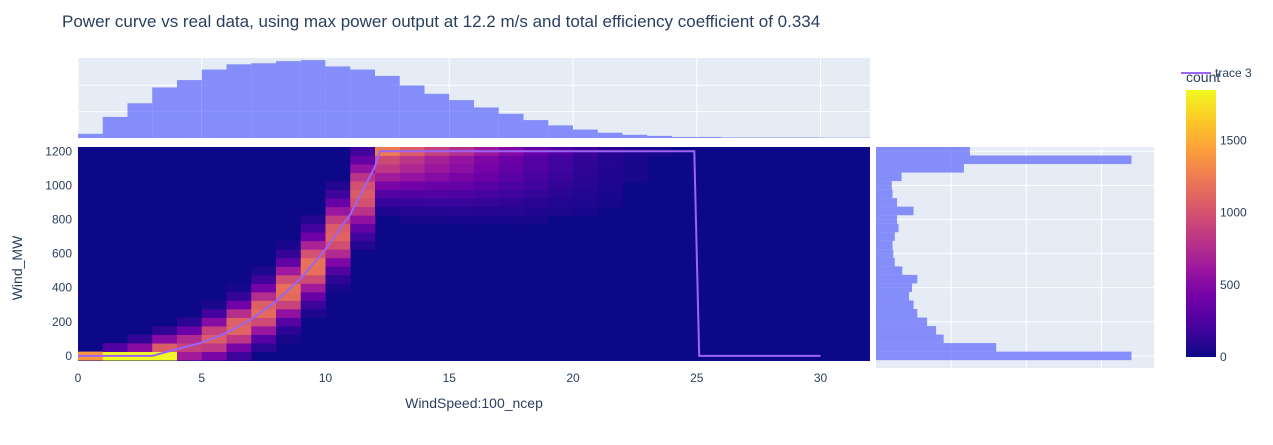 Image resolution: width=1273 pixels, height=445 pixels. Describe the element at coordinates (1223, 357) in the screenshot. I see `colorbar-tick-label: 0` at that location.